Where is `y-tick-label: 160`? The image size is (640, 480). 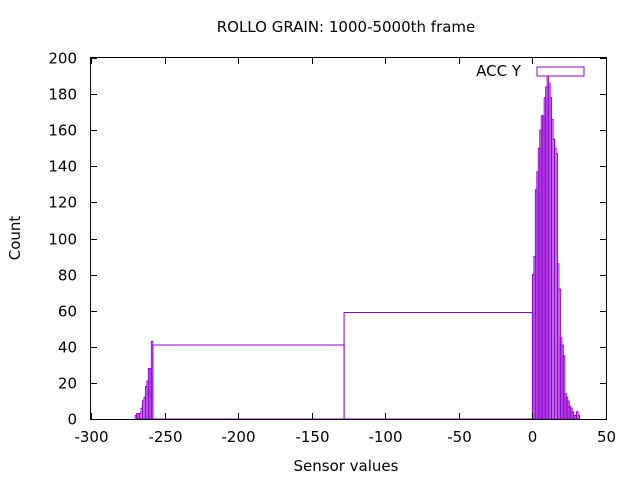
y-tick-label: 160 is located at coordinates (62, 131).